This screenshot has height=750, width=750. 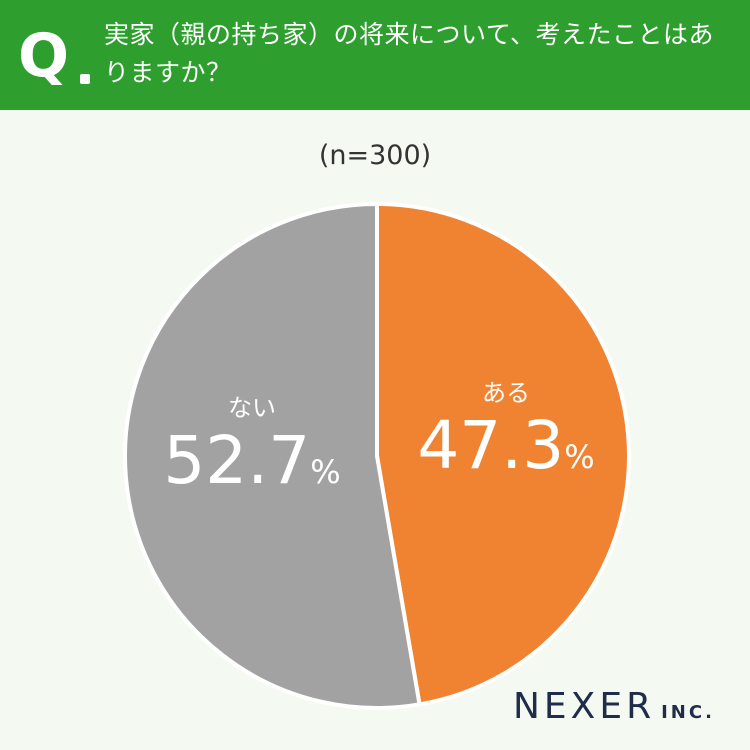 I want to click on label-nai-value-line: 52.7%, so click(x=252, y=466).